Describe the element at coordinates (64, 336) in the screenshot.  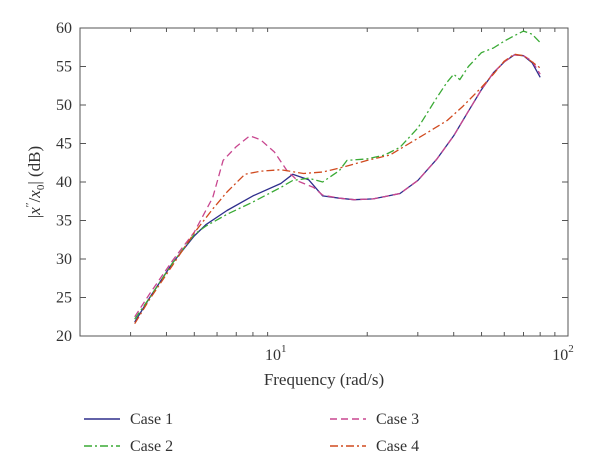
I see `y-tick-label: 20` at that location.